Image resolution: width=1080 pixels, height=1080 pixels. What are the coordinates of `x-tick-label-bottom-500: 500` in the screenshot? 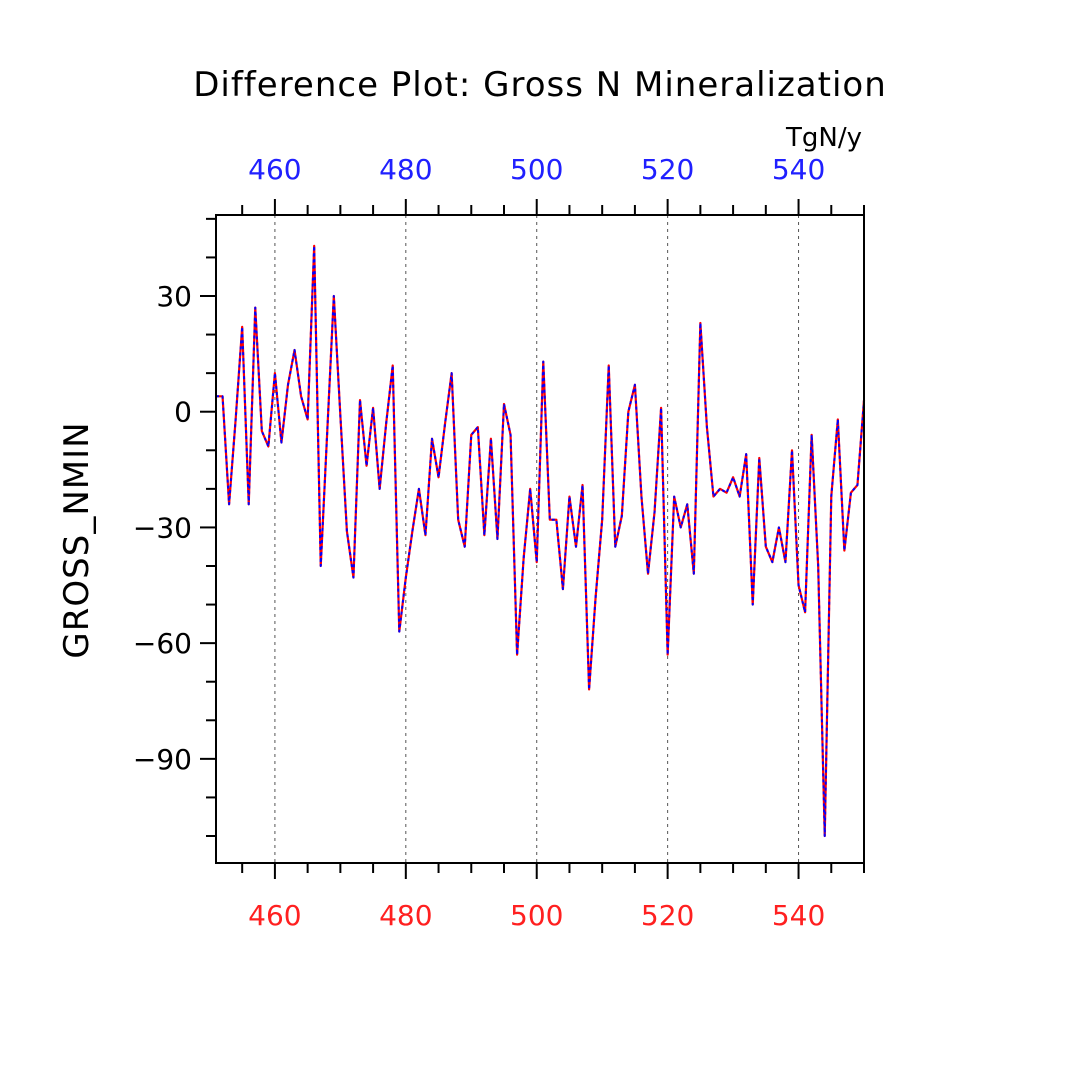 It's located at (536, 915).